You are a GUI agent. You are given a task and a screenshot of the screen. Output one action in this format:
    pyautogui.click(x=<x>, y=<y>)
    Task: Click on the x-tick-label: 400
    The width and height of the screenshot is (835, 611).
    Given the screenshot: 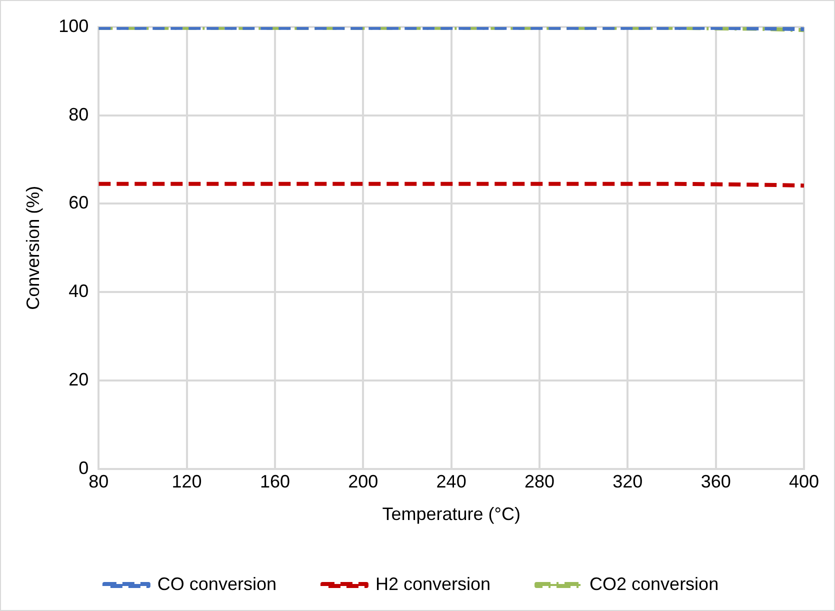 What is the action you would take?
    pyautogui.click(x=804, y=482)
    